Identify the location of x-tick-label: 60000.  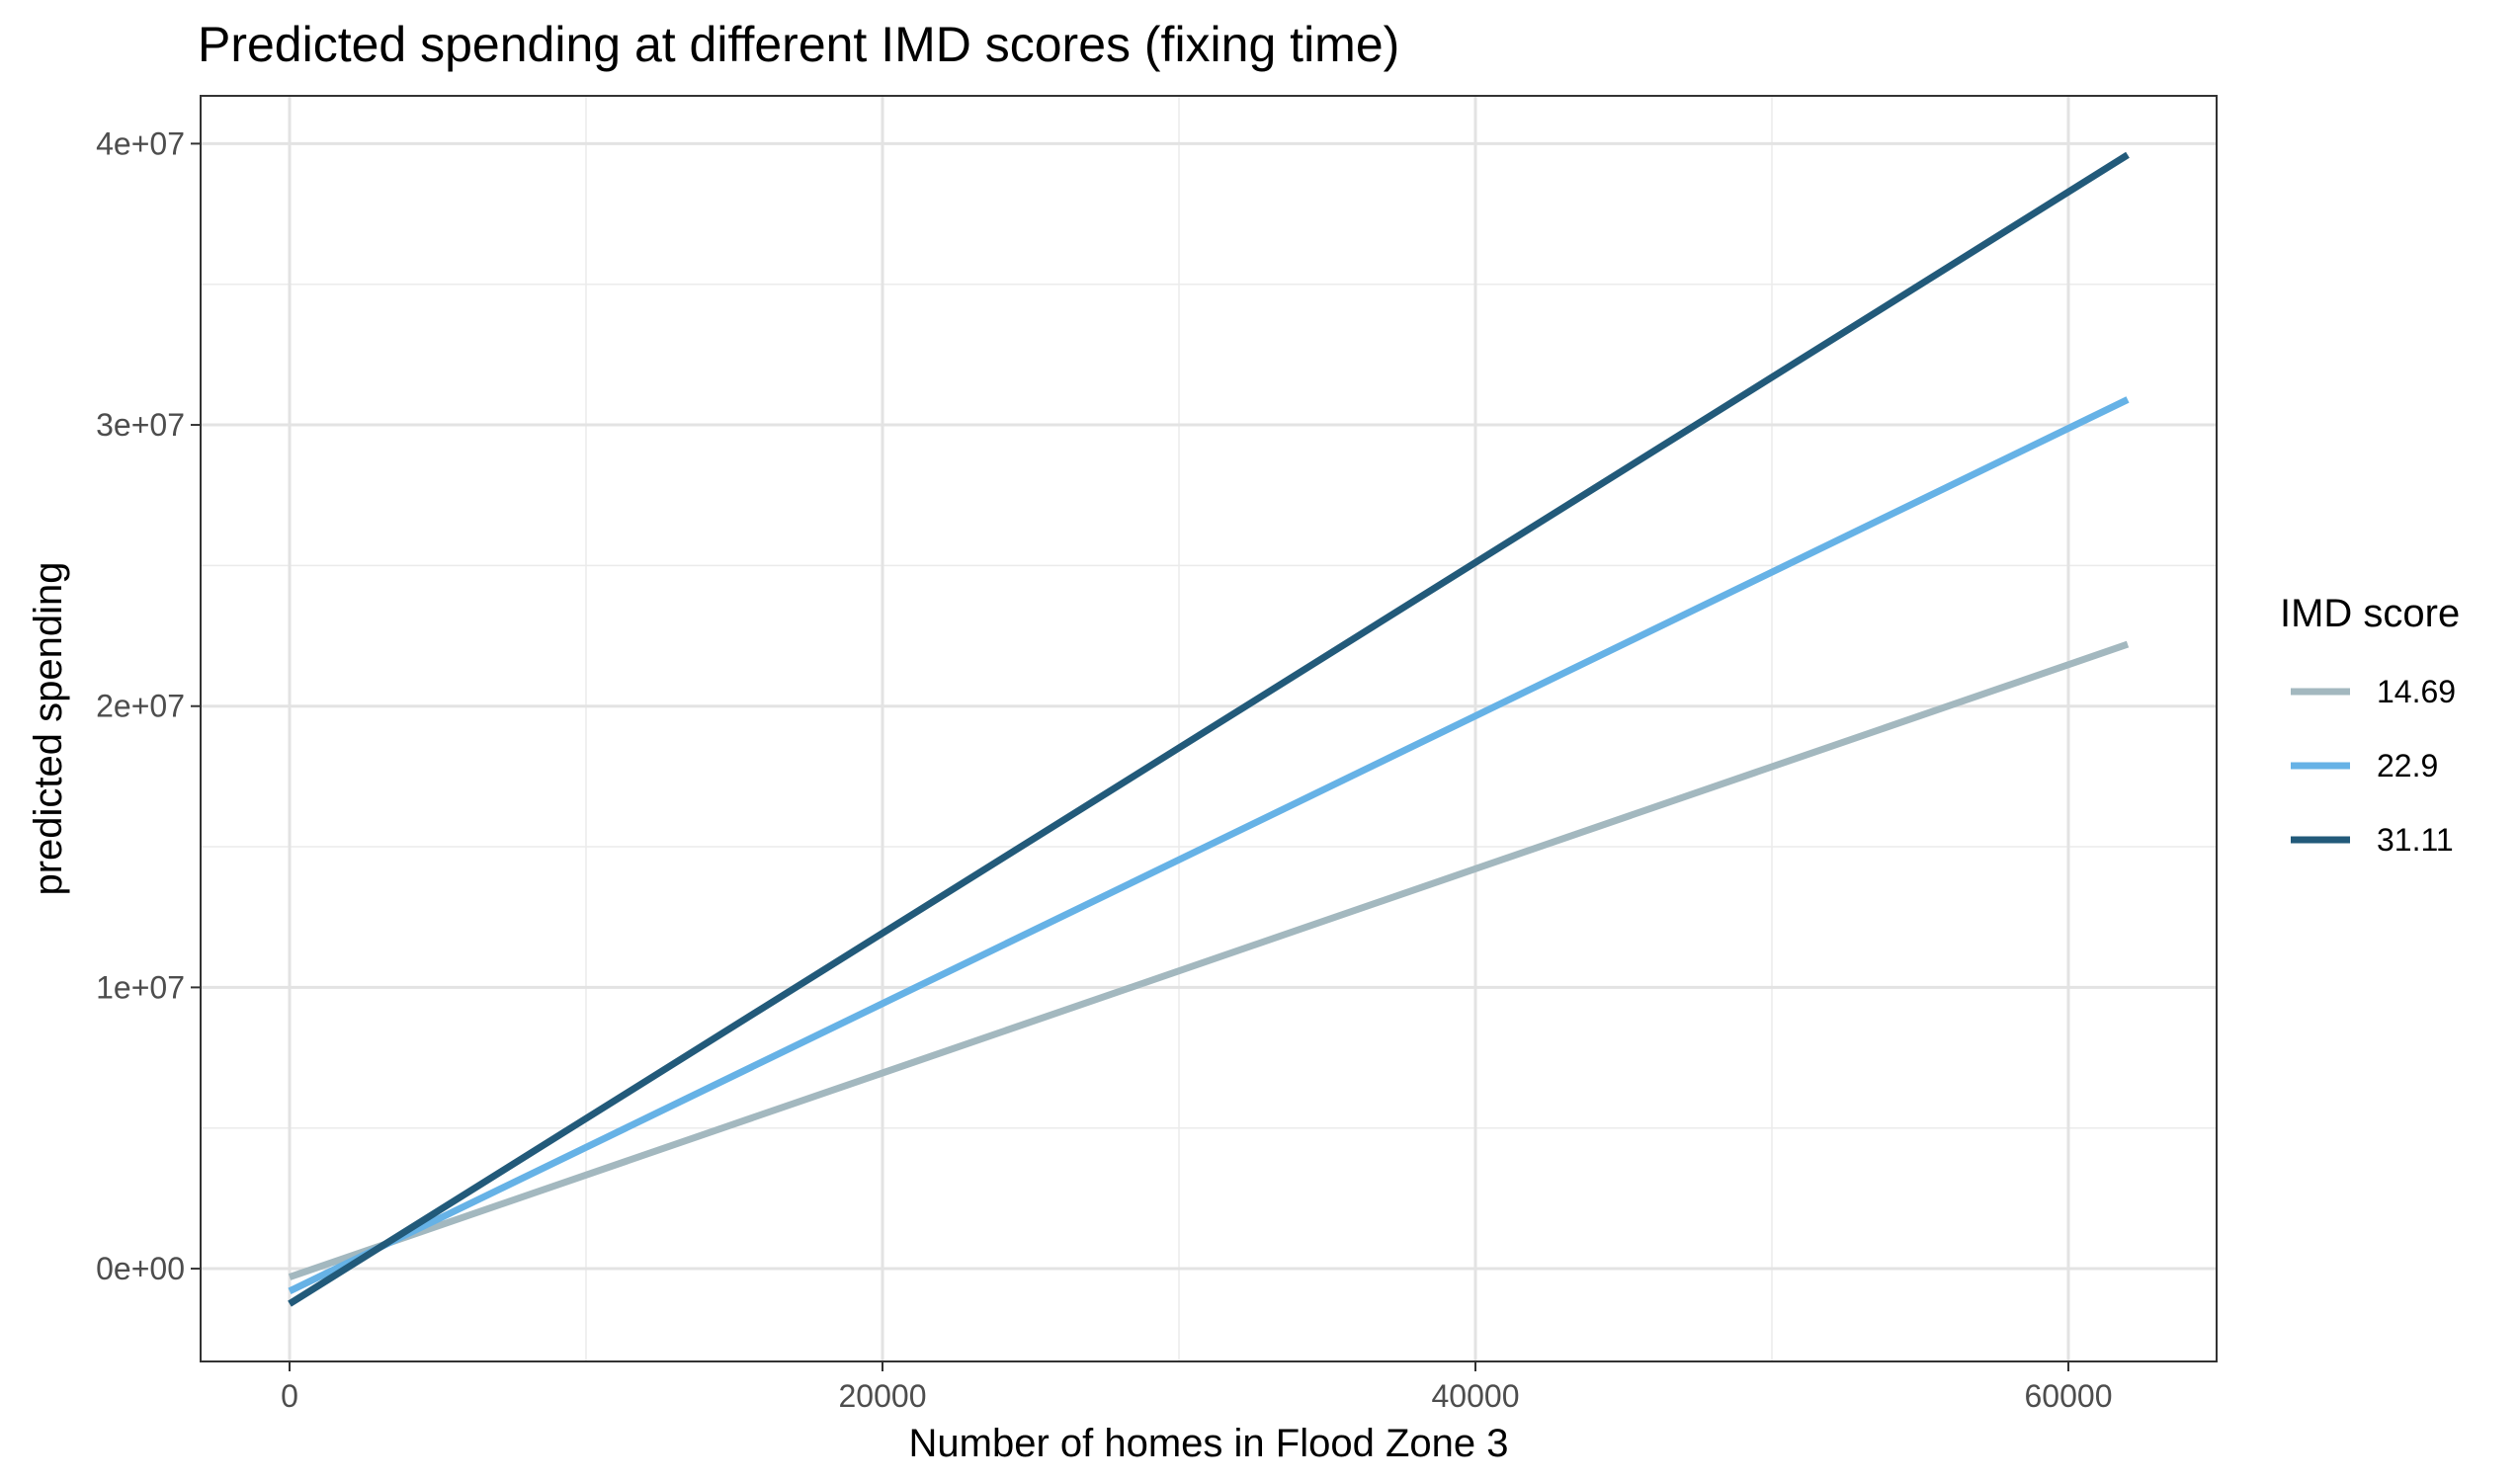
(2069, 1396).